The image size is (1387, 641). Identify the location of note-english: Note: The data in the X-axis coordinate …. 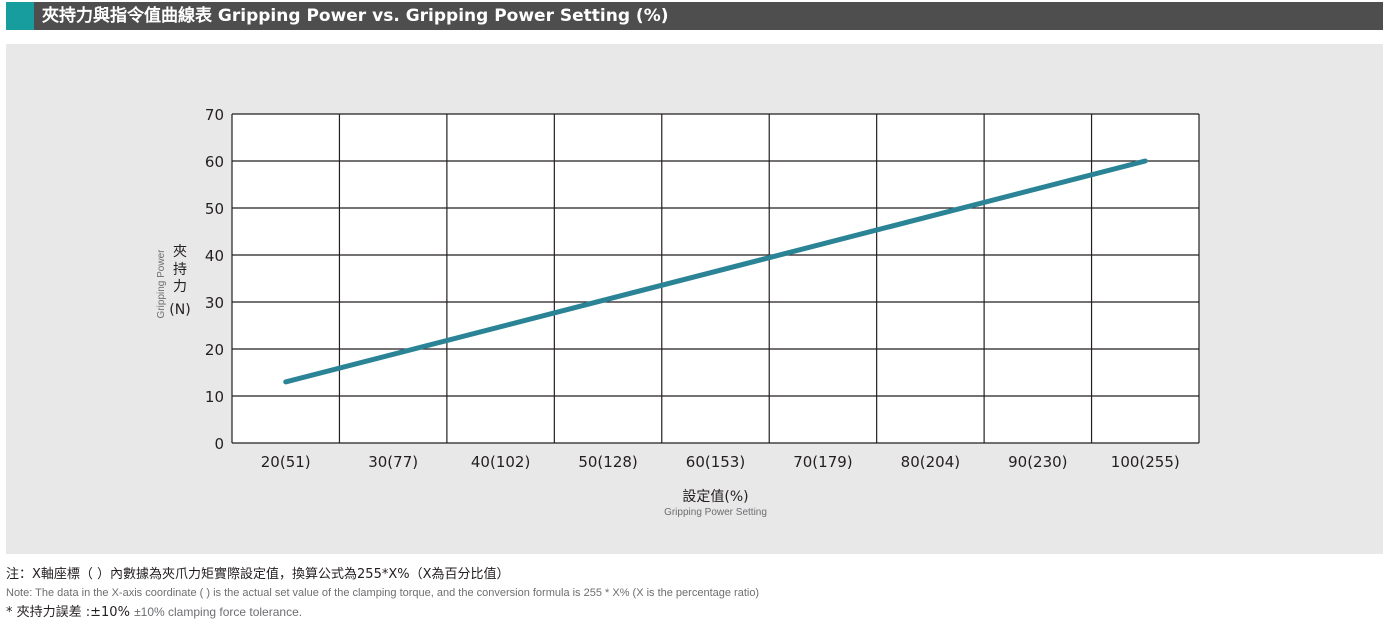
(383, 593).